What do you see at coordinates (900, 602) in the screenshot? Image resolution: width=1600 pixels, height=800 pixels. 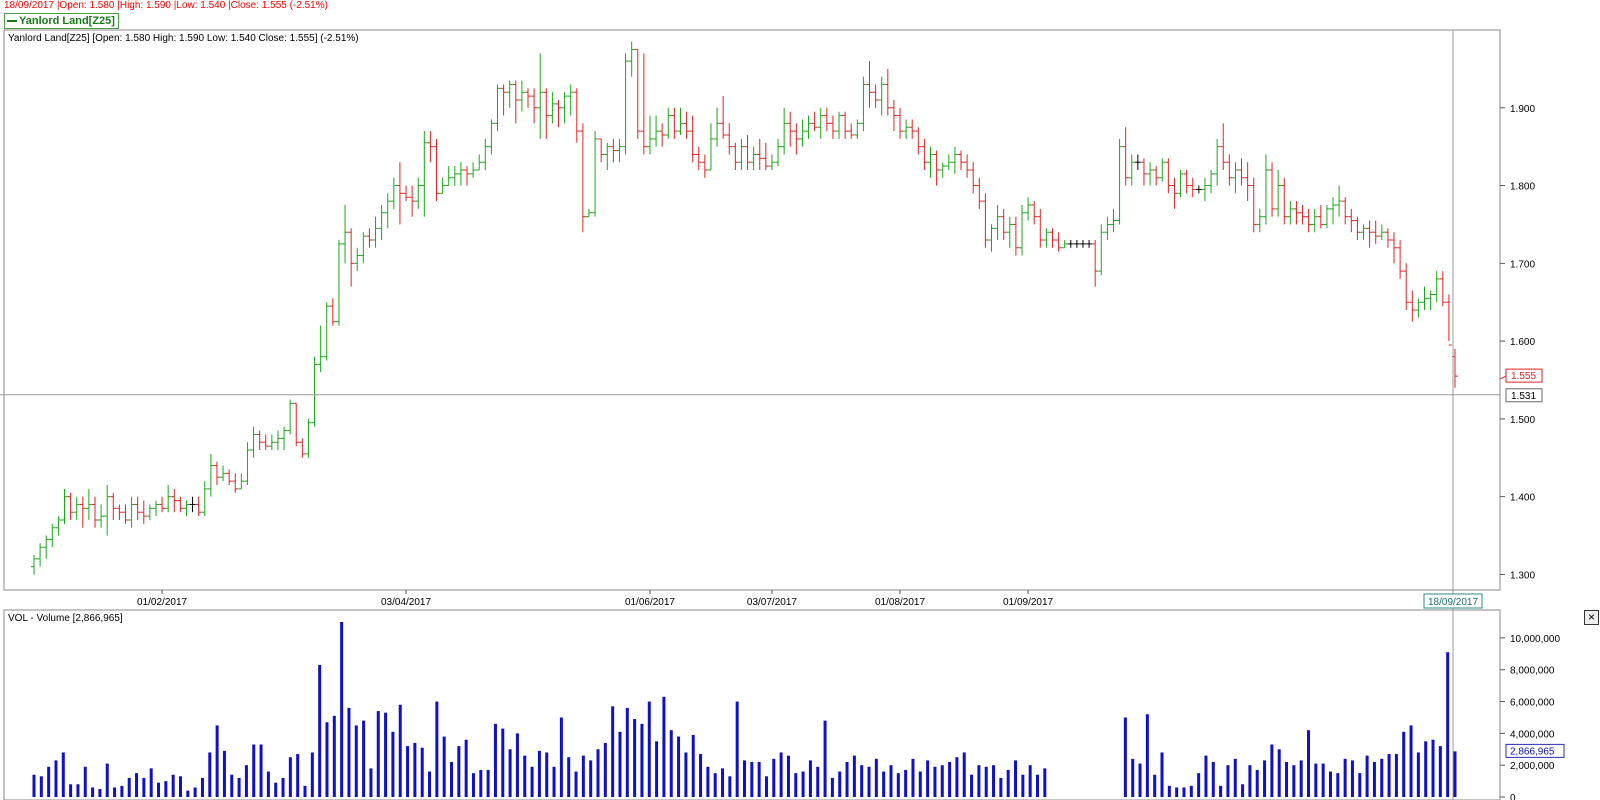 I see `date-tick-label: 01/08/2017` at bounding box center [900, 602].